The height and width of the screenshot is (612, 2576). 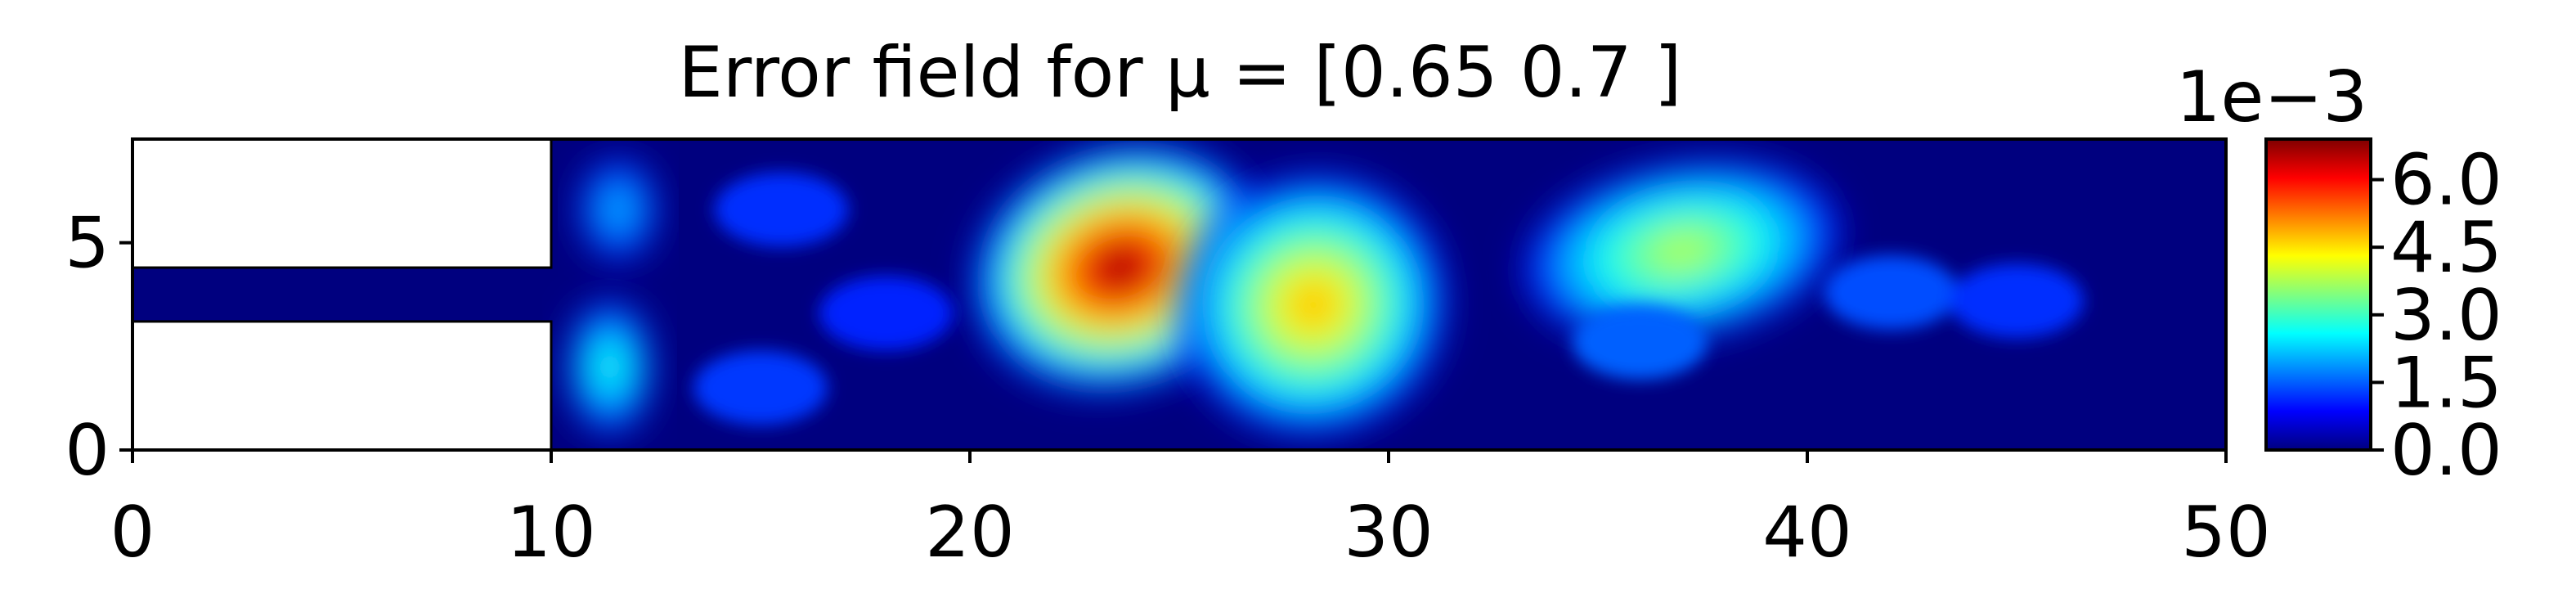 What do you see at coordinates (98, 347) in the screenshot?
I see `y-axis: 05` at bounding box center [98, 347].